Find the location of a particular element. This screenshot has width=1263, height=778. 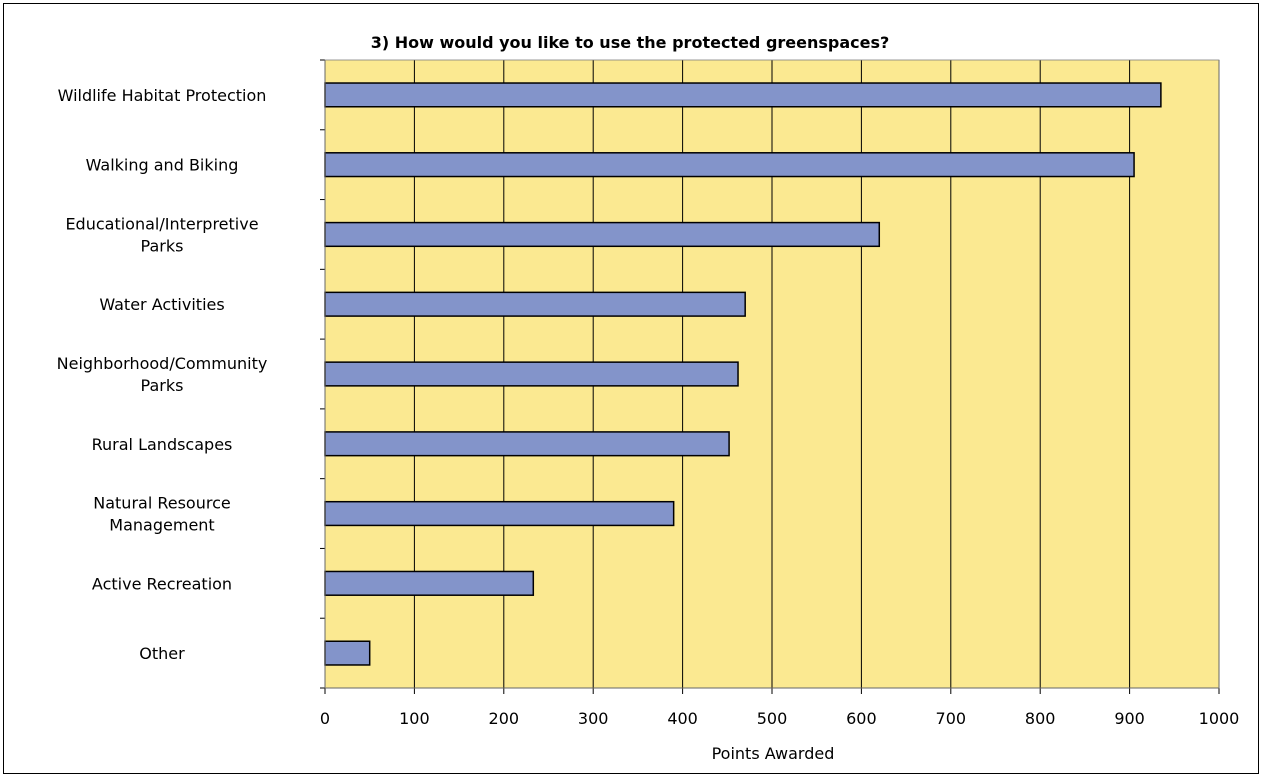

category-label: Natural Resource Management is located at coordinates (161, 514).